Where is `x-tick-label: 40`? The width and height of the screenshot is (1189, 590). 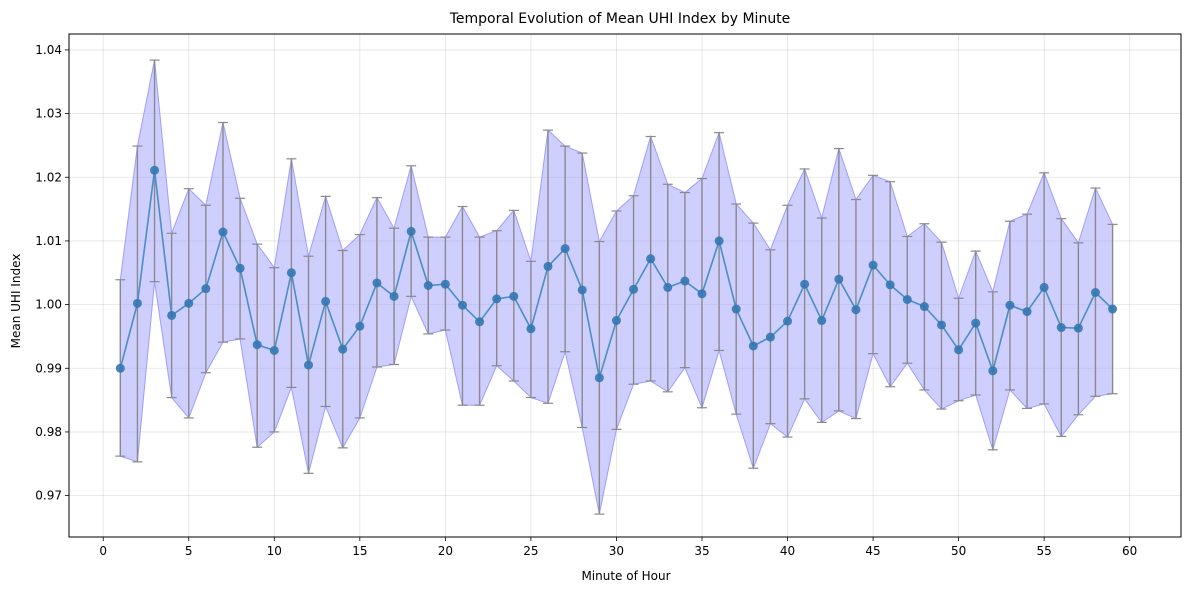
x-tick-label: 40 is located at coordinates (787, 551).